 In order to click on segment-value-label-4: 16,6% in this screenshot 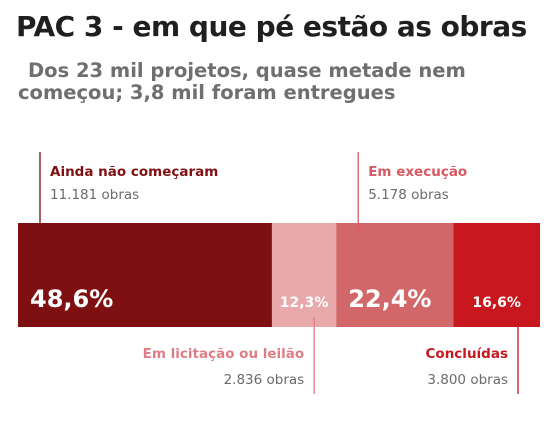, I will do `click(496, 303)`.